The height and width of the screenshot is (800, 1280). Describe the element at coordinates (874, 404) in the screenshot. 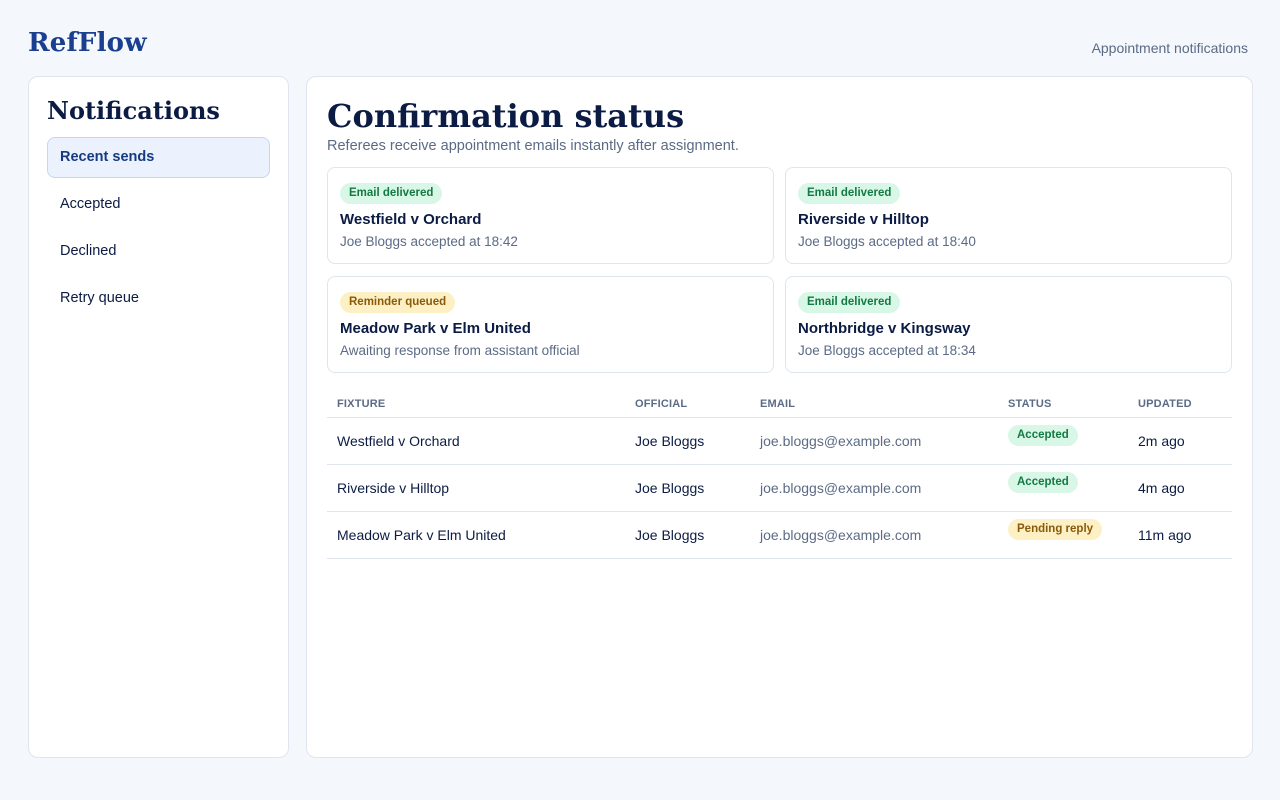

I see `column-header-email: EMAIL` at that location.